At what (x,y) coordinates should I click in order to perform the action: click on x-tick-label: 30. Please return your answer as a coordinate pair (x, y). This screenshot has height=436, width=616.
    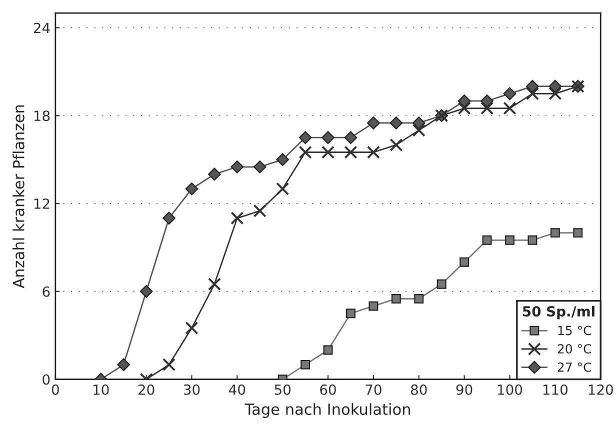
    Looking at the image, I should click on (192, 389).